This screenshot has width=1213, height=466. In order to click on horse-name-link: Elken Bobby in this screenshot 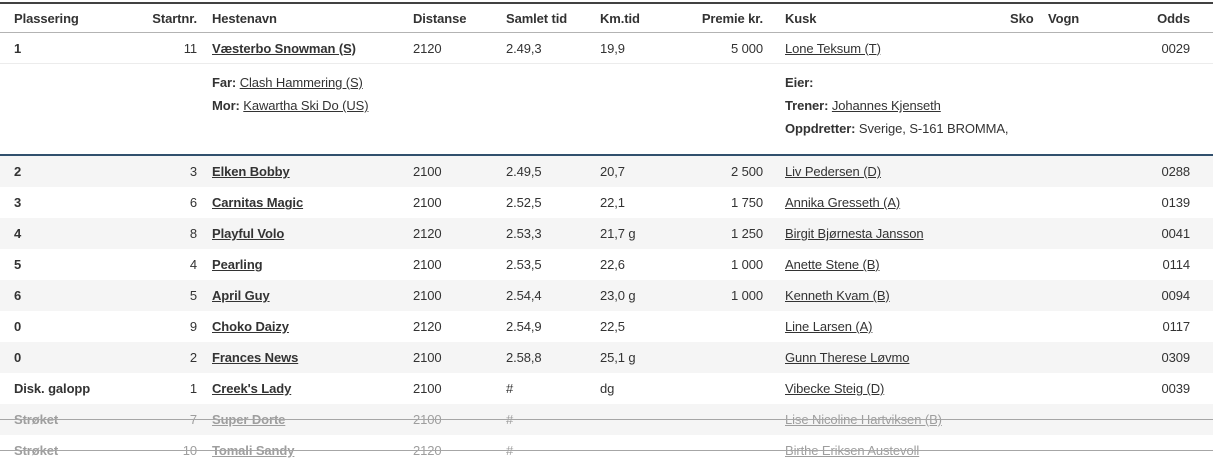, I will do `click(251, 171)`.